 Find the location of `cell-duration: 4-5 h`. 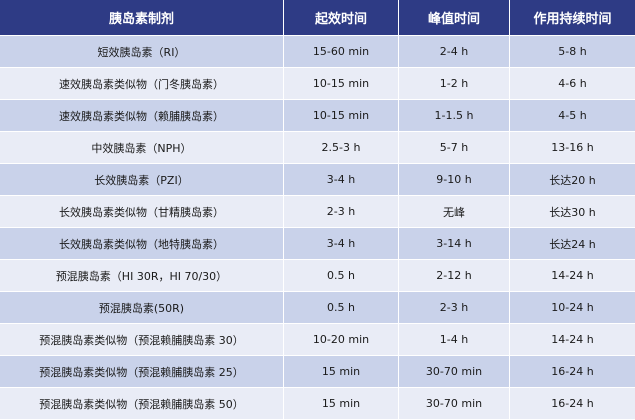

cell-duration: 4-5 h is located at coordinates (572, 116).